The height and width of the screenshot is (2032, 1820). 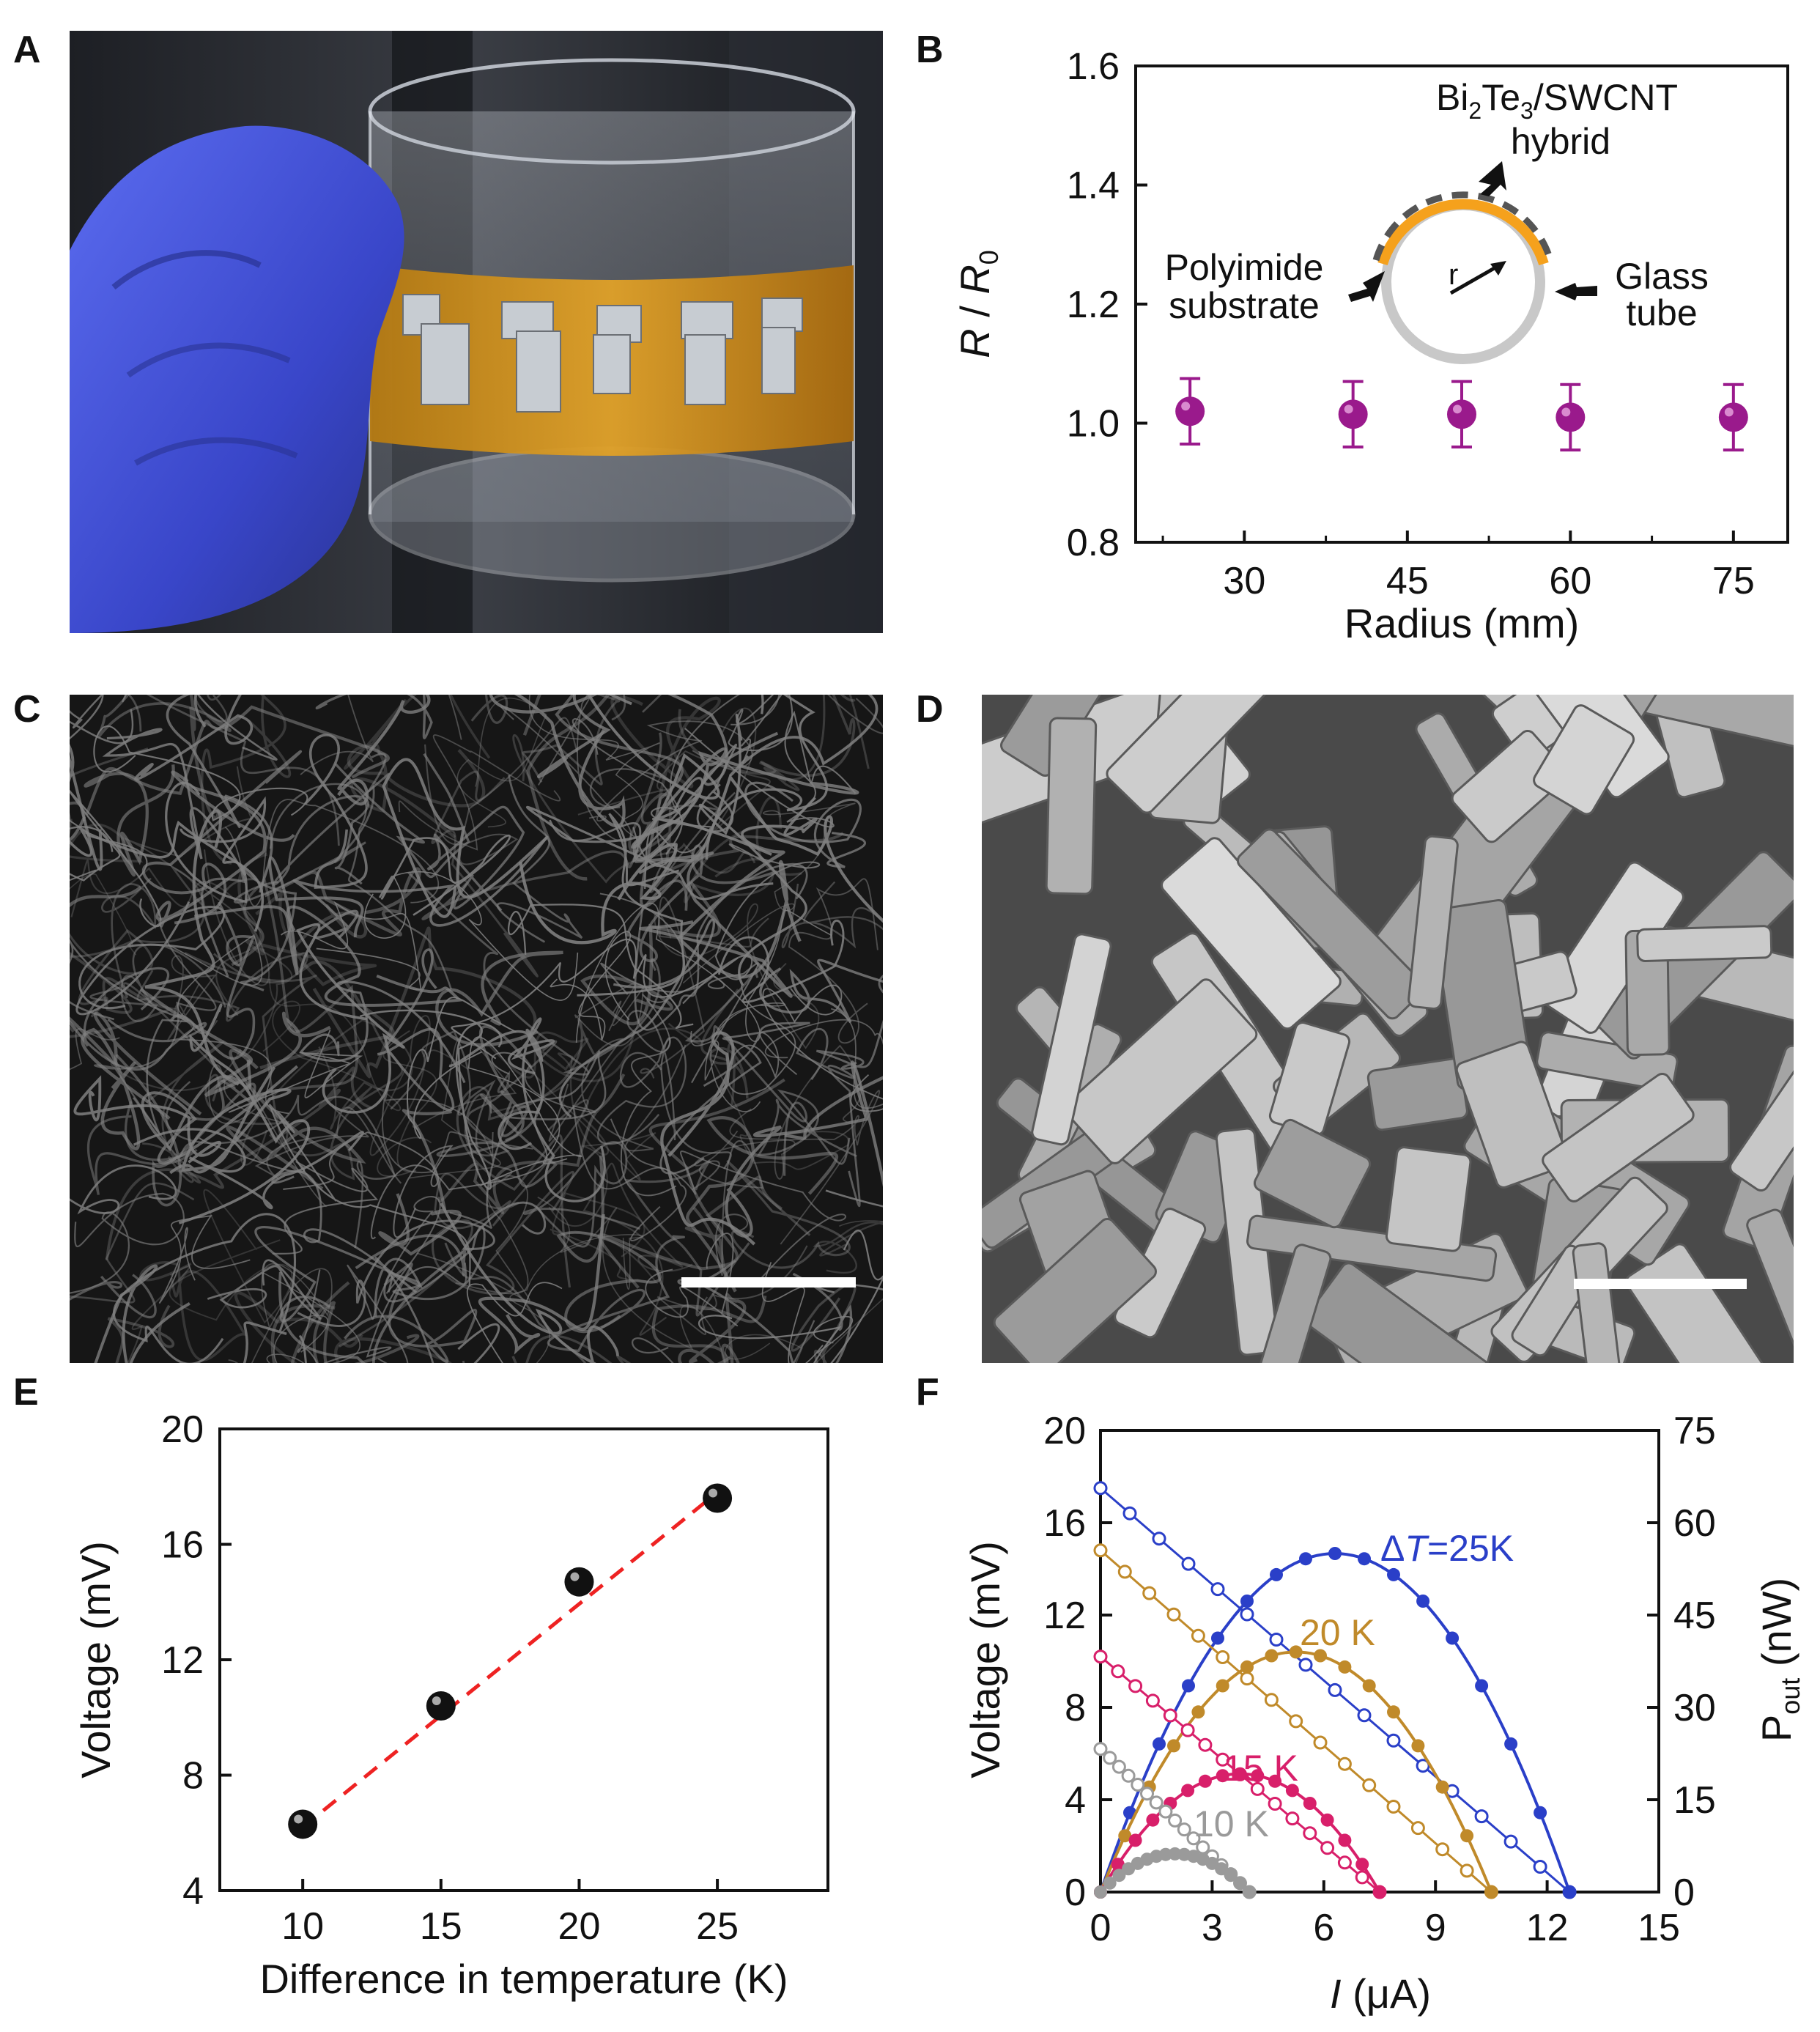 I want to click on x-tick-label-b: 60, so click(x=1570, y=581).